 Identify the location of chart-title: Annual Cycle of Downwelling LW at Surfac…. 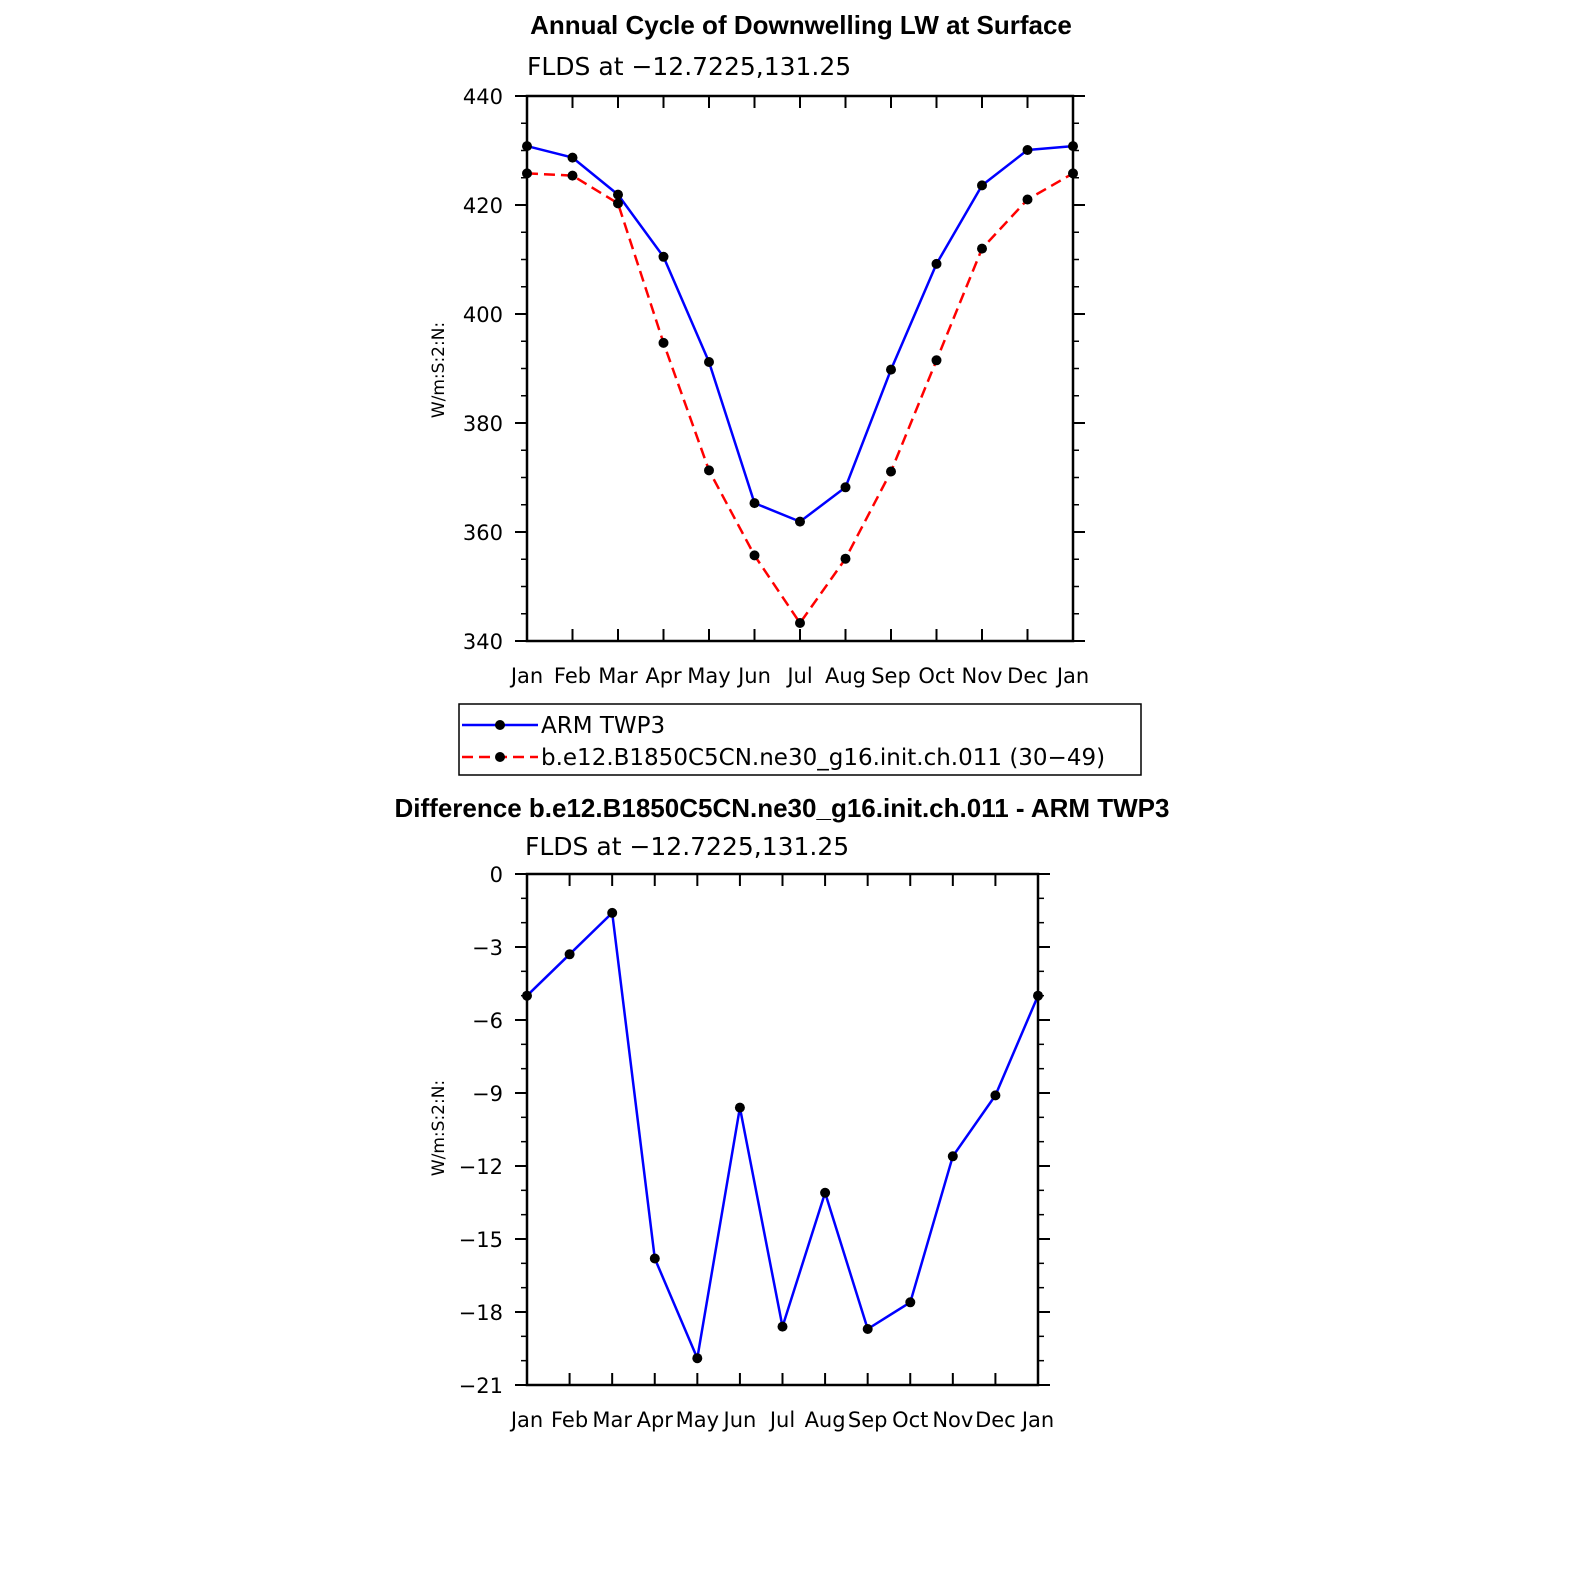
(801, 25).